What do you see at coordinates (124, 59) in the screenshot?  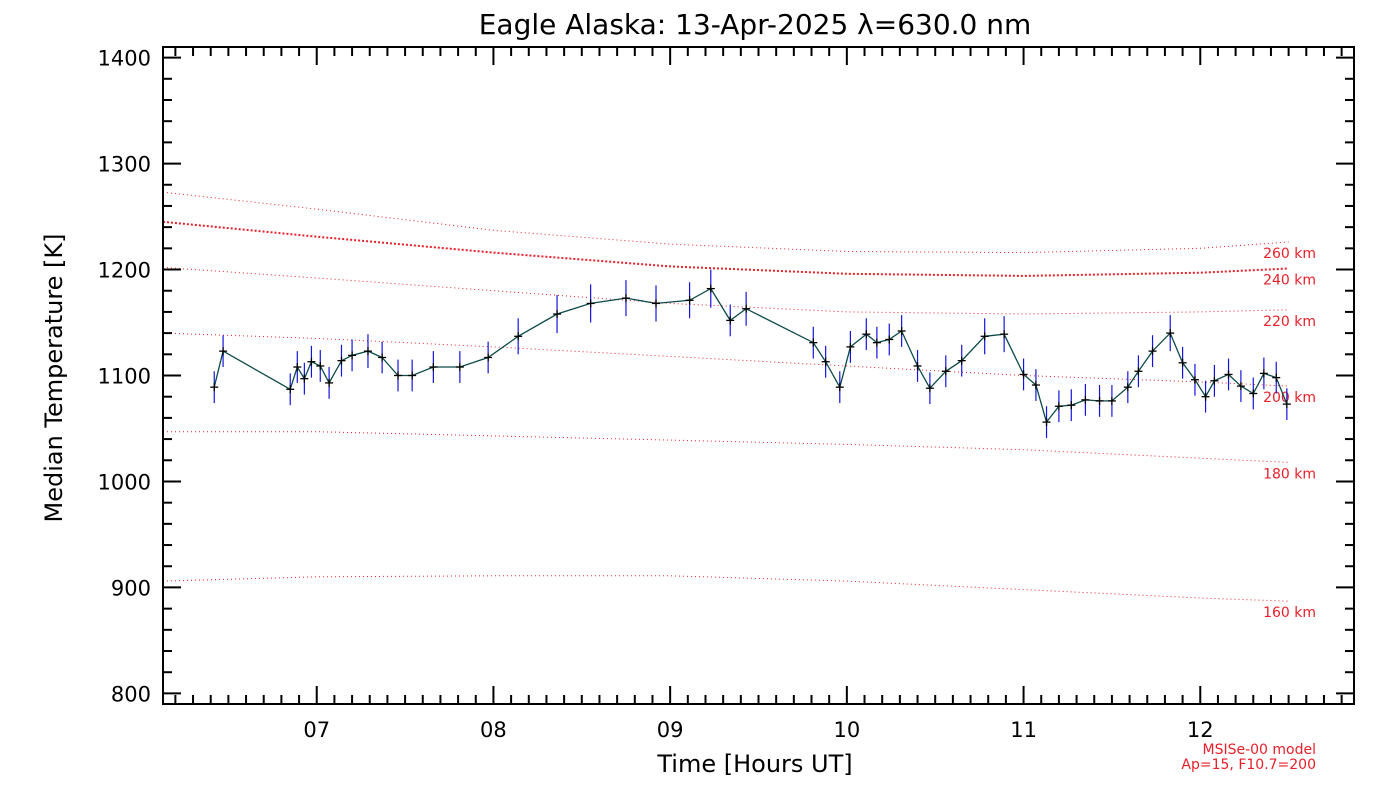 I see `y-tick-label: 1400` at bounding box center [124, 59].